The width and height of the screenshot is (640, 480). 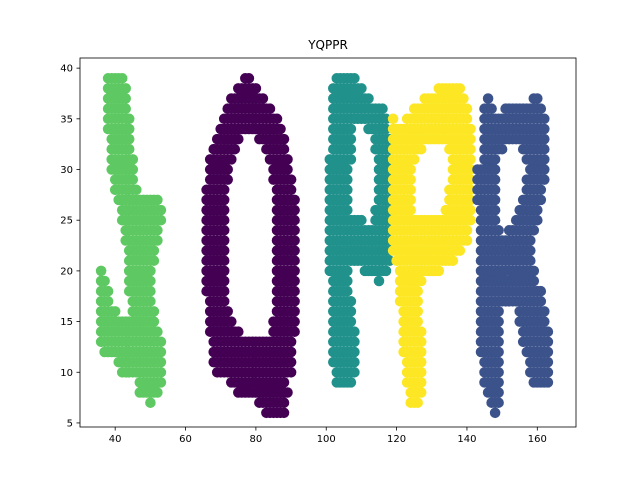 I want to click on y-tick-label: 25, so click(x=66, y=221).